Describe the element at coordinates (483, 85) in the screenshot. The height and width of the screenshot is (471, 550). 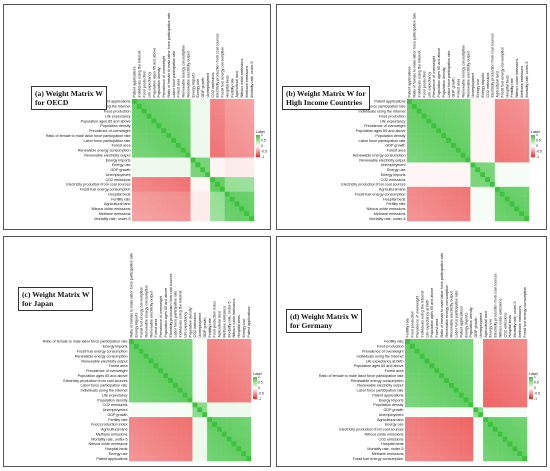
I see `column-label: Energy imports` at that location.